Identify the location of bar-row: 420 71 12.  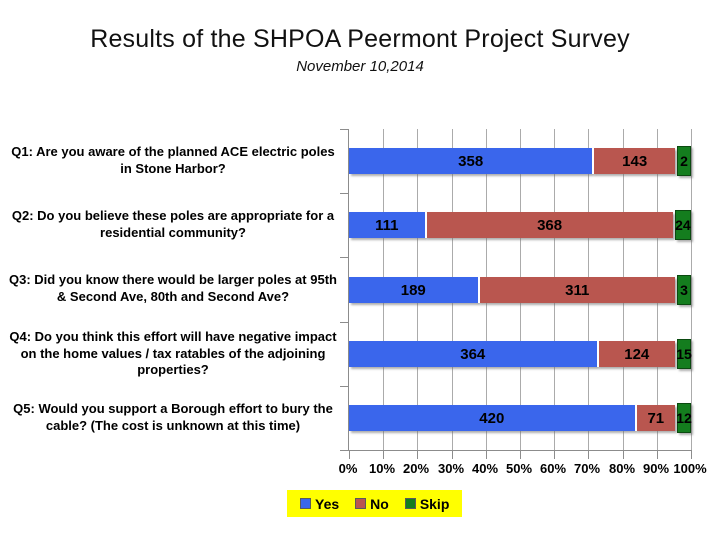
(520, 418).